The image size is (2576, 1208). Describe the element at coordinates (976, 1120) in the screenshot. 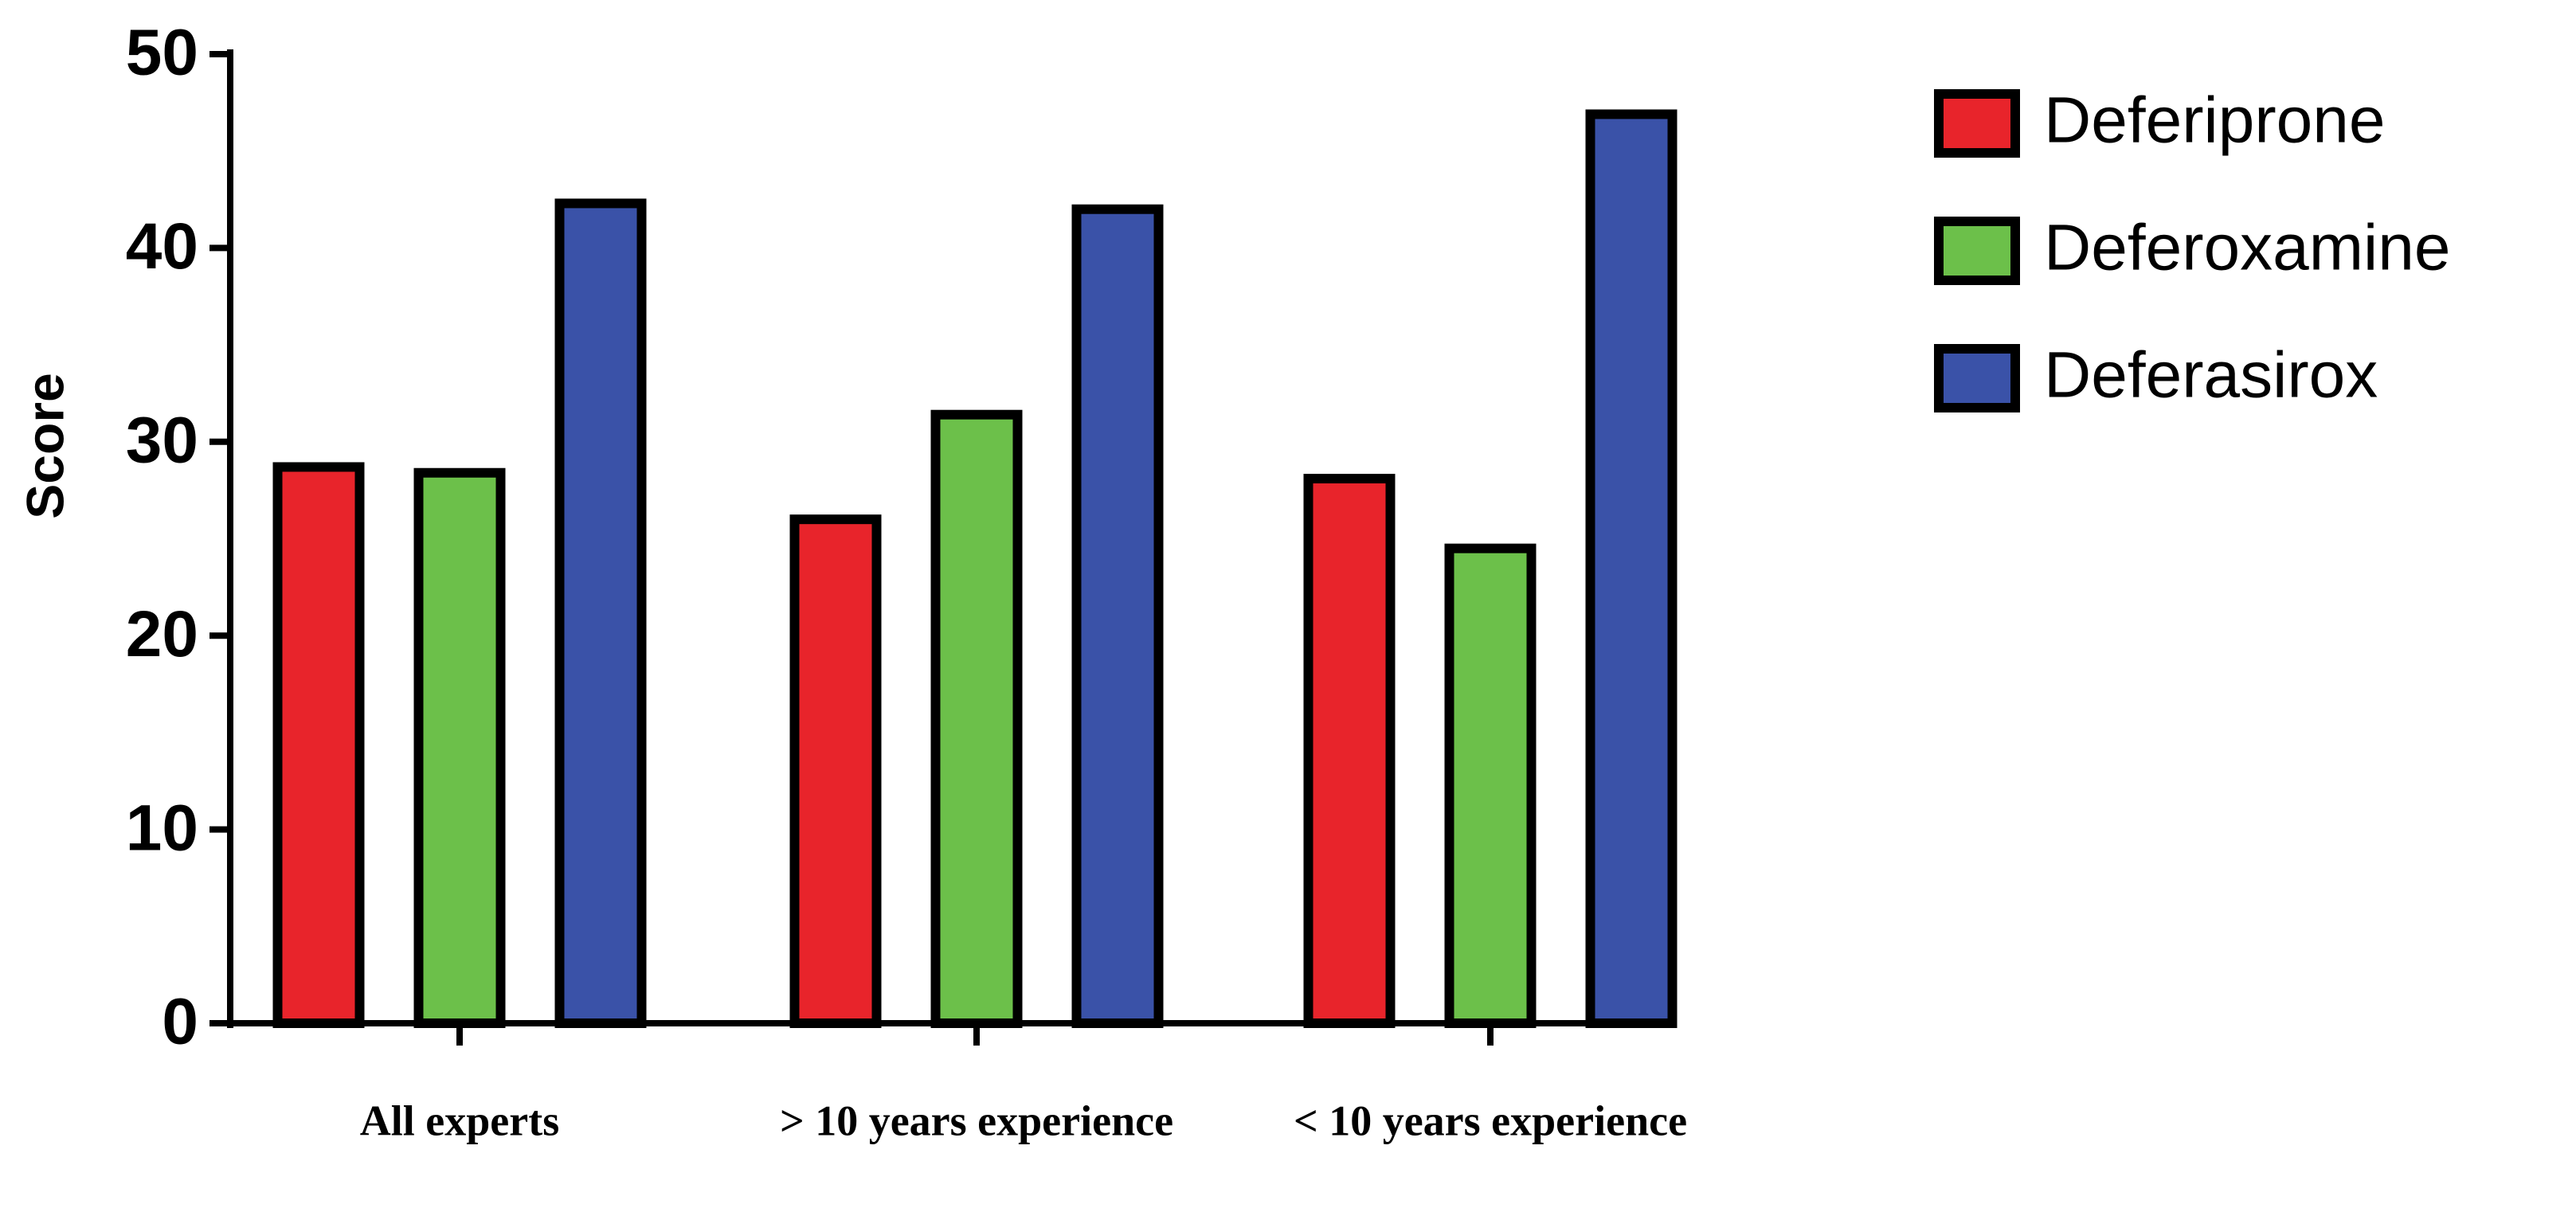

I see `x-tick-label: > 10 years experience` at that location.